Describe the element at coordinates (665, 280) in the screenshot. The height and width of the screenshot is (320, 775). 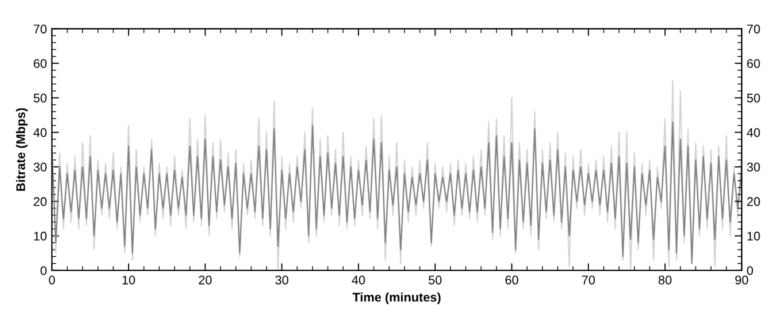
I see `x-tick-label: 80` at that location.